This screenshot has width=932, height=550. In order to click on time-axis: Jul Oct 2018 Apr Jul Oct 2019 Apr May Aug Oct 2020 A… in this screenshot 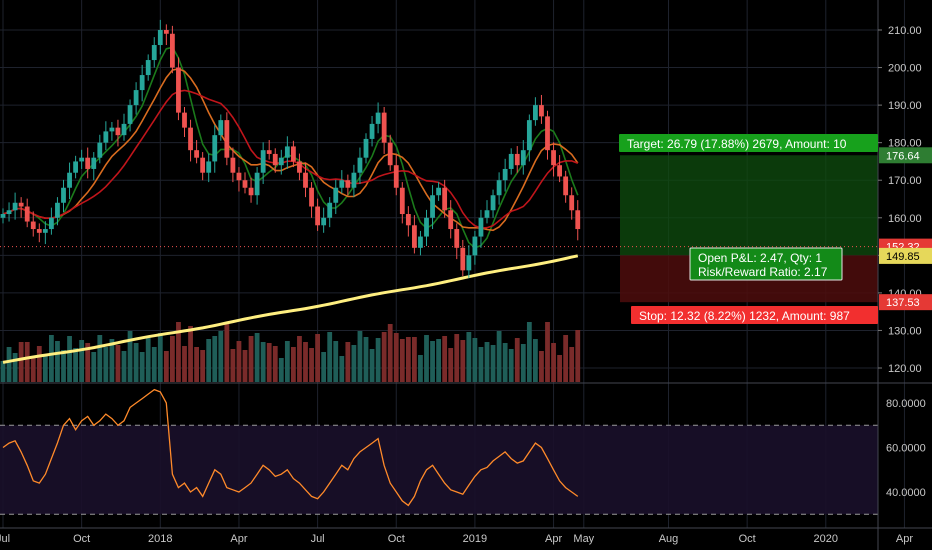, I will do `click(456, 539)`.